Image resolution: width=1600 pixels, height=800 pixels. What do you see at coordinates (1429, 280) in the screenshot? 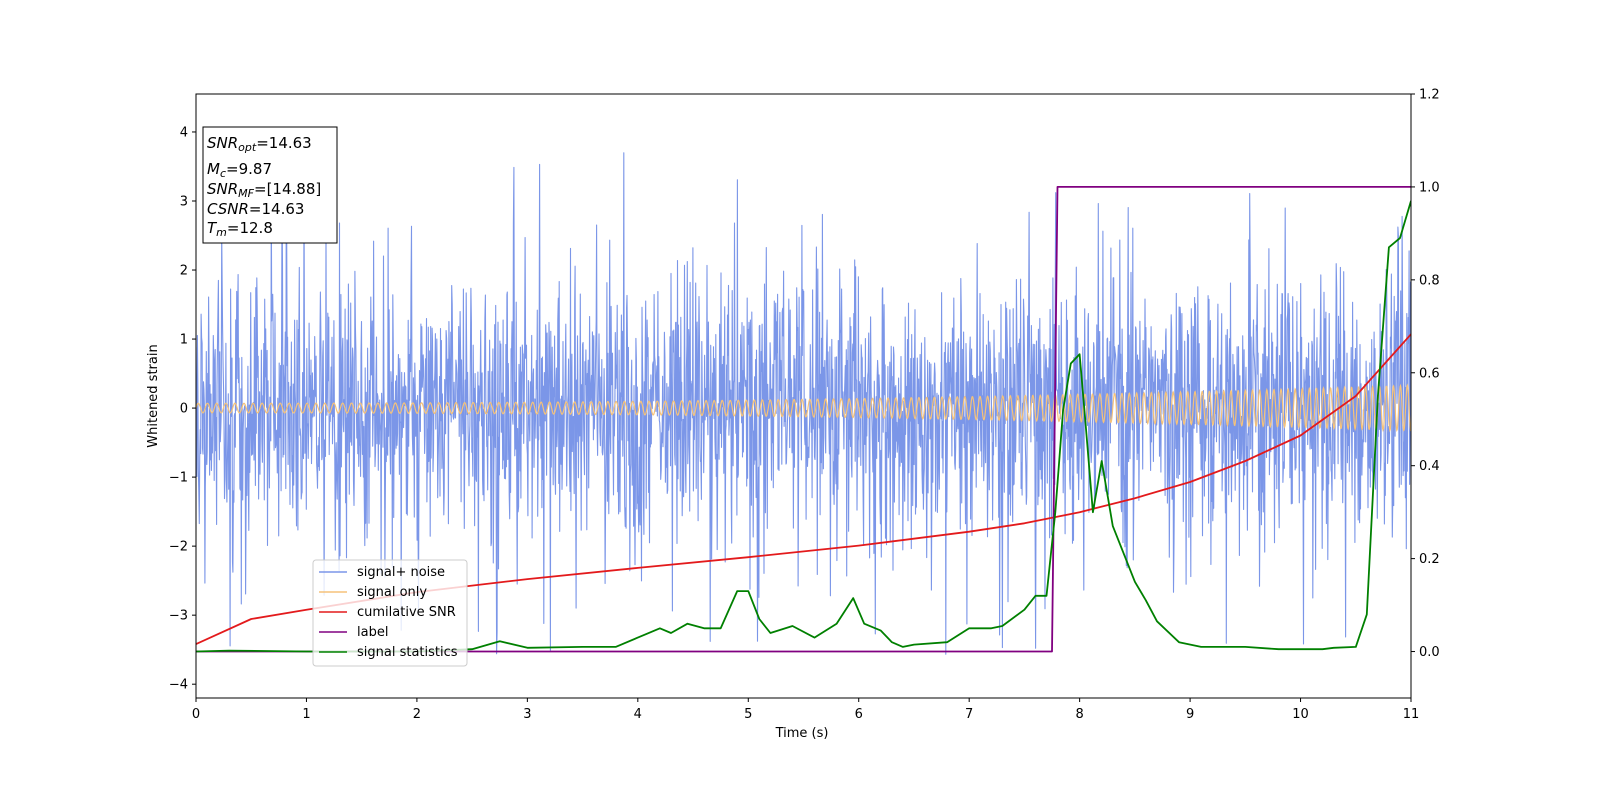
I see `y2-tick-label: 0.8` at bounding box center [1429, 280].